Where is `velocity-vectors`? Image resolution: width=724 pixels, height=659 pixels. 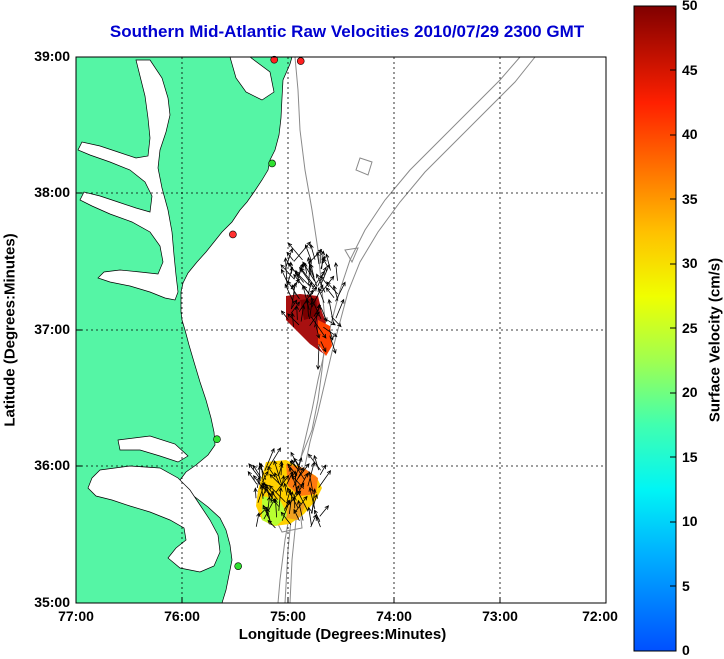
velocity-vectors is located at coordinates (296, 385).